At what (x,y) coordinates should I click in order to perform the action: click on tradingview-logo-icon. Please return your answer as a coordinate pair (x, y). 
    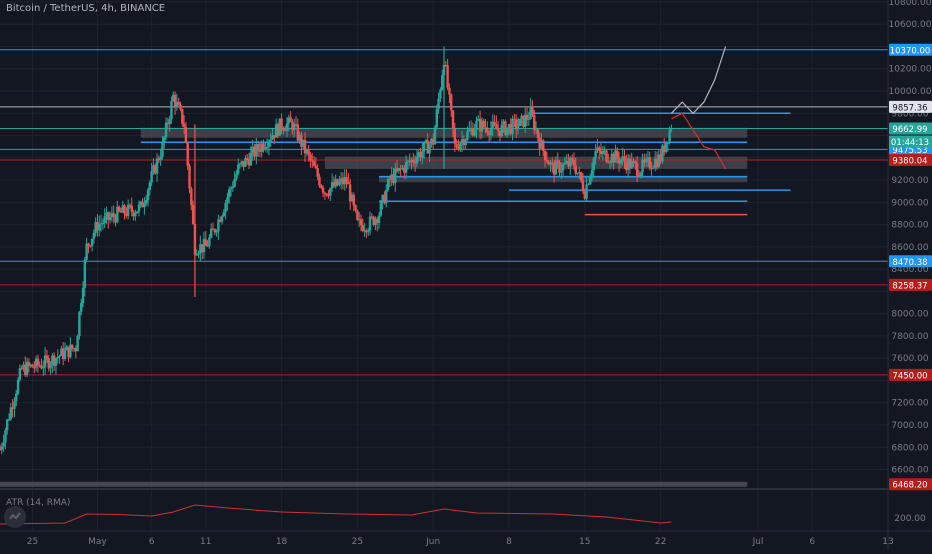
    Looking at the image, I should click on (15, 517).